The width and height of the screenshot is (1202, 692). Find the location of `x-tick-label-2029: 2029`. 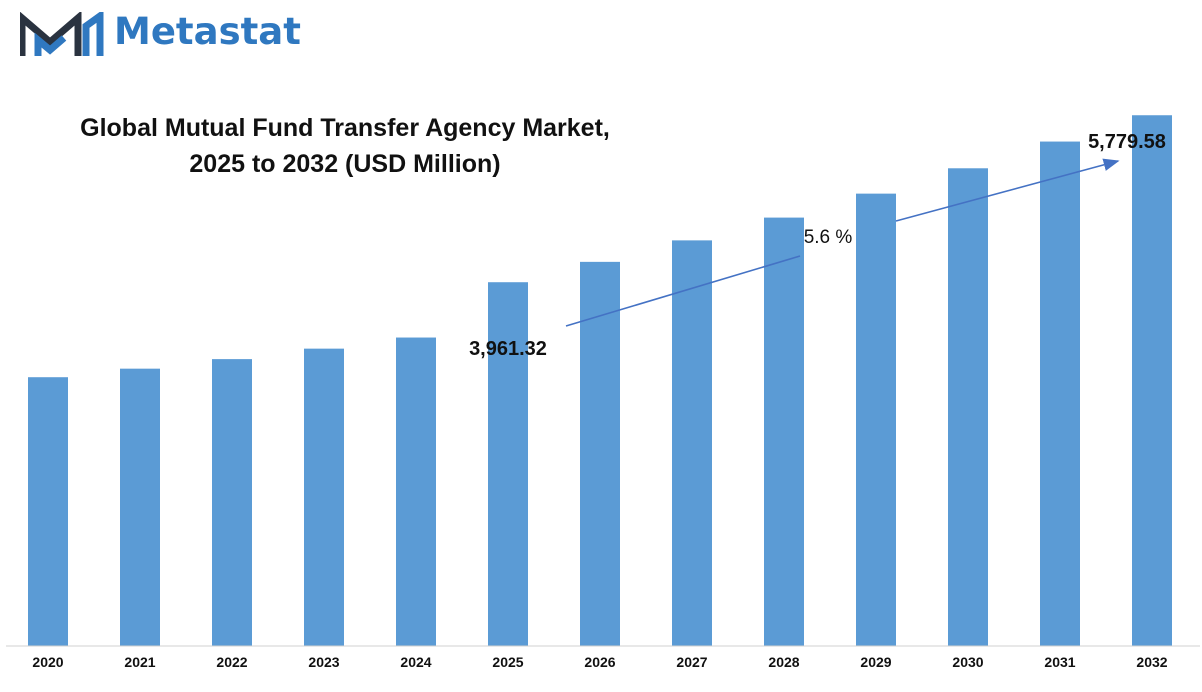

x-tick-label-2029: 2029 is located at coordinates (875, 662).